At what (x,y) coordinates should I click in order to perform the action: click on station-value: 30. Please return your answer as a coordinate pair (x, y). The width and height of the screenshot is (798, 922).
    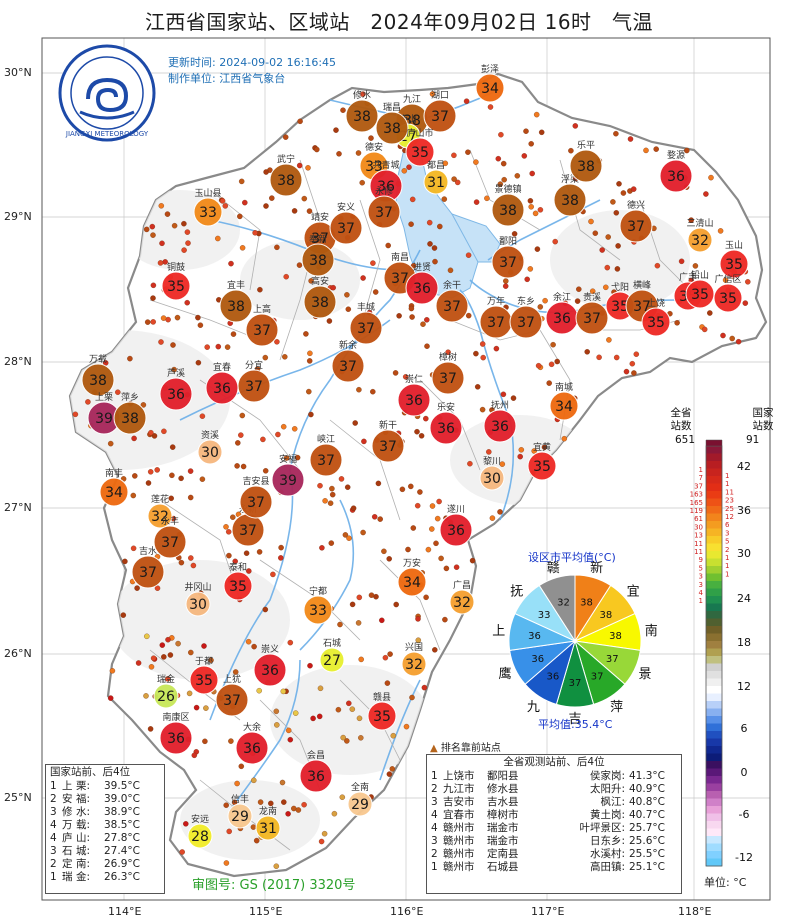
    Looking at the image, I should click on (198, 605).